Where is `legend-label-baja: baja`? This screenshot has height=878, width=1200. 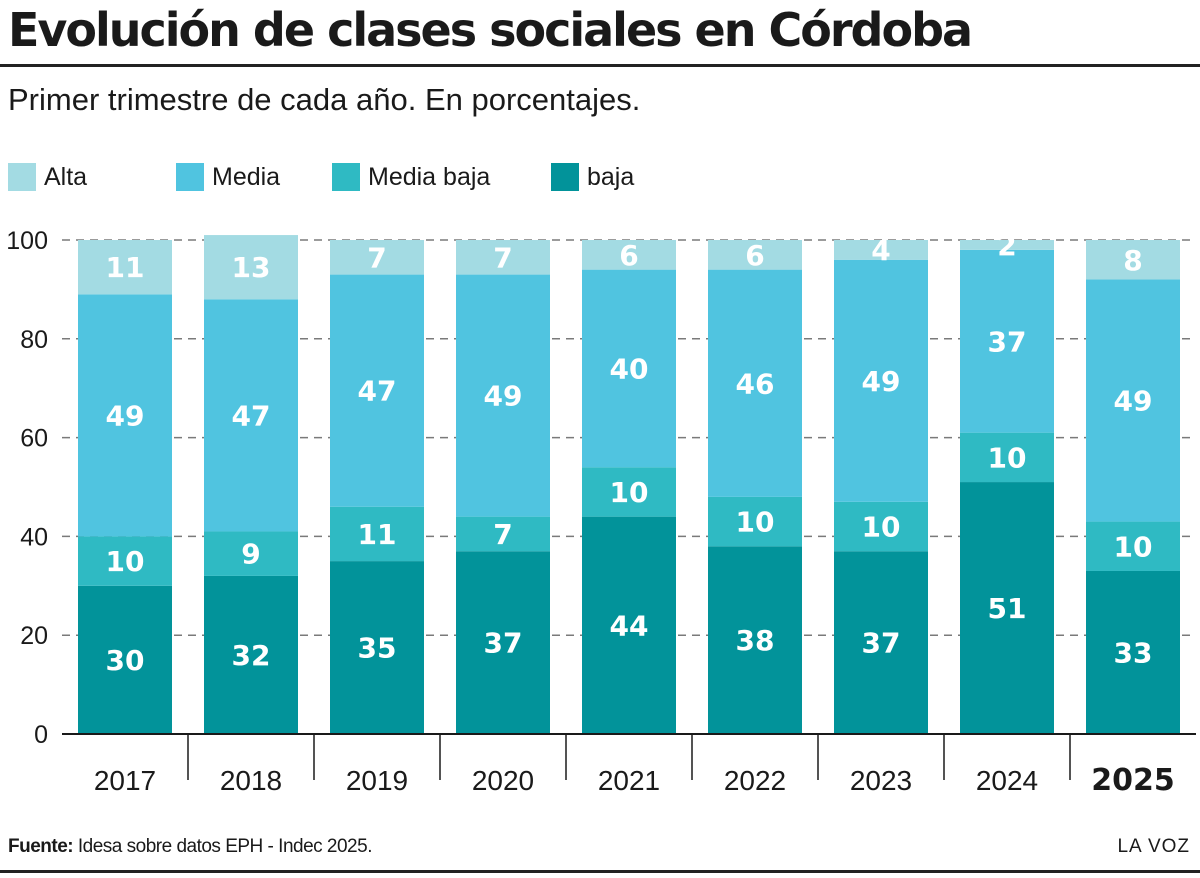 legend-label-baja: baja is located at coordinates (611, 176).